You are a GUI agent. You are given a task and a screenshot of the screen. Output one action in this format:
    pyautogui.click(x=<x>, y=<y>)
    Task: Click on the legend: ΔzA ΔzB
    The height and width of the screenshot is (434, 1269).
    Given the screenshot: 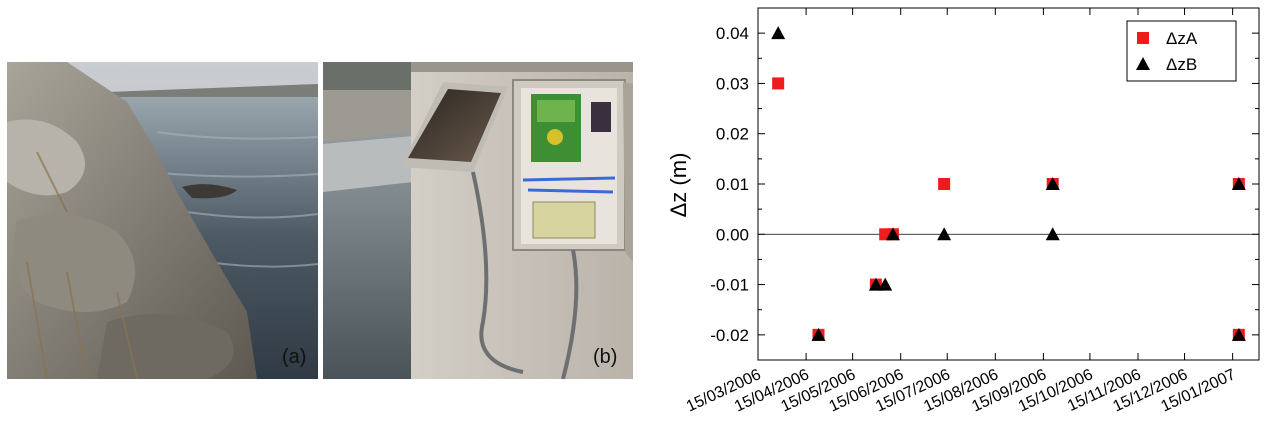 What is the action you would take?
    pyautogui.click(x=1181, y=51)
    